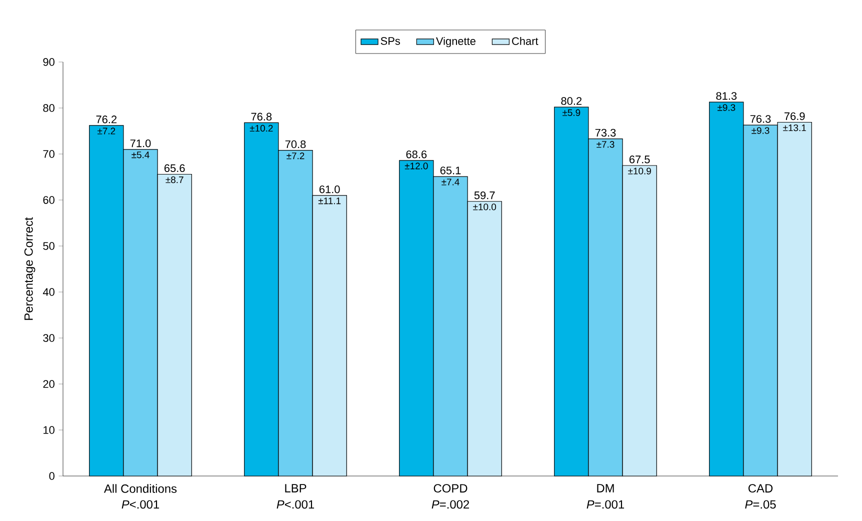 Image resolution: width=862 pixels, height=521 pixels. Describe the element at coordinates (416, 154) in the screenshot. I see `data-label: 68.6` at that location.